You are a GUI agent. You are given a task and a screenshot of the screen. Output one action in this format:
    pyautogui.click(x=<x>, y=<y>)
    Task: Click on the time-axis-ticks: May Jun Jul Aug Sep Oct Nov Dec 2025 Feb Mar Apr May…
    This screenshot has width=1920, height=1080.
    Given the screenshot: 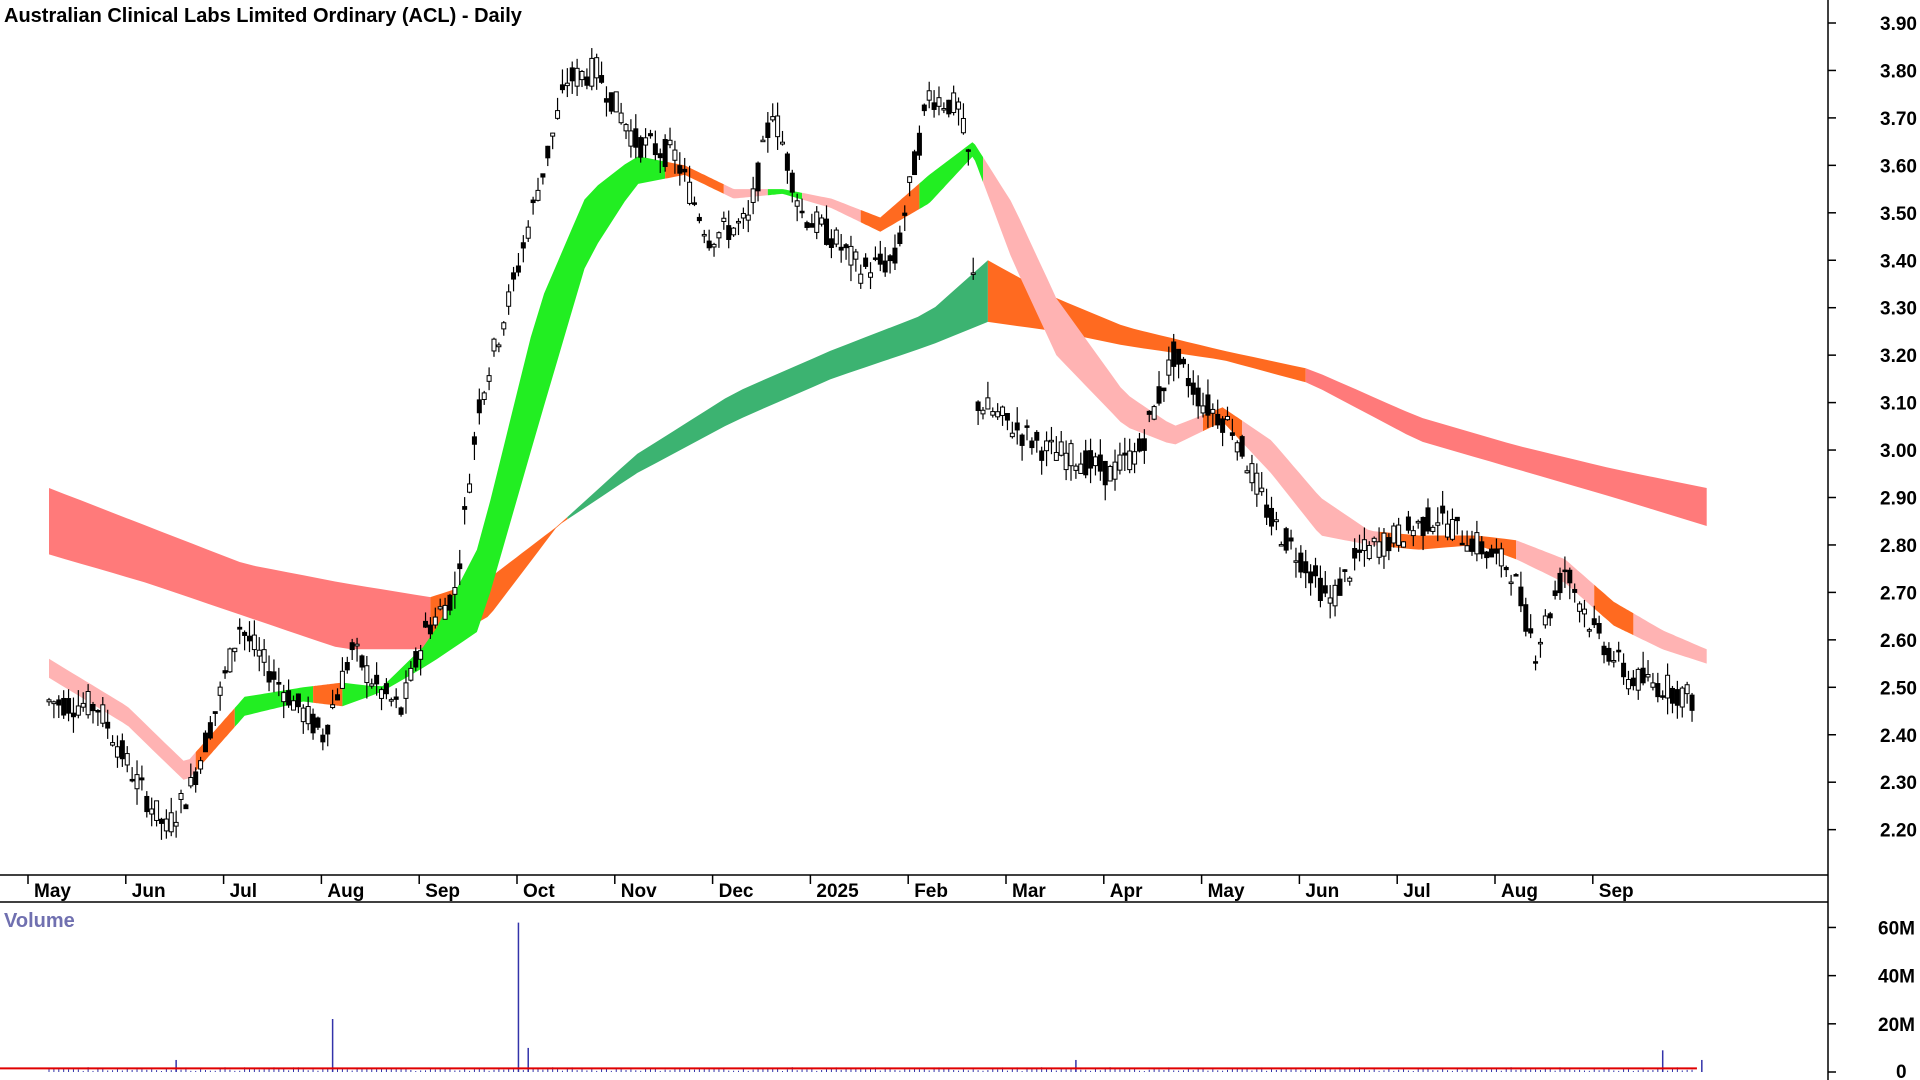 What is the action you would take?
    pyautogui.click(x=830, y=888)
    